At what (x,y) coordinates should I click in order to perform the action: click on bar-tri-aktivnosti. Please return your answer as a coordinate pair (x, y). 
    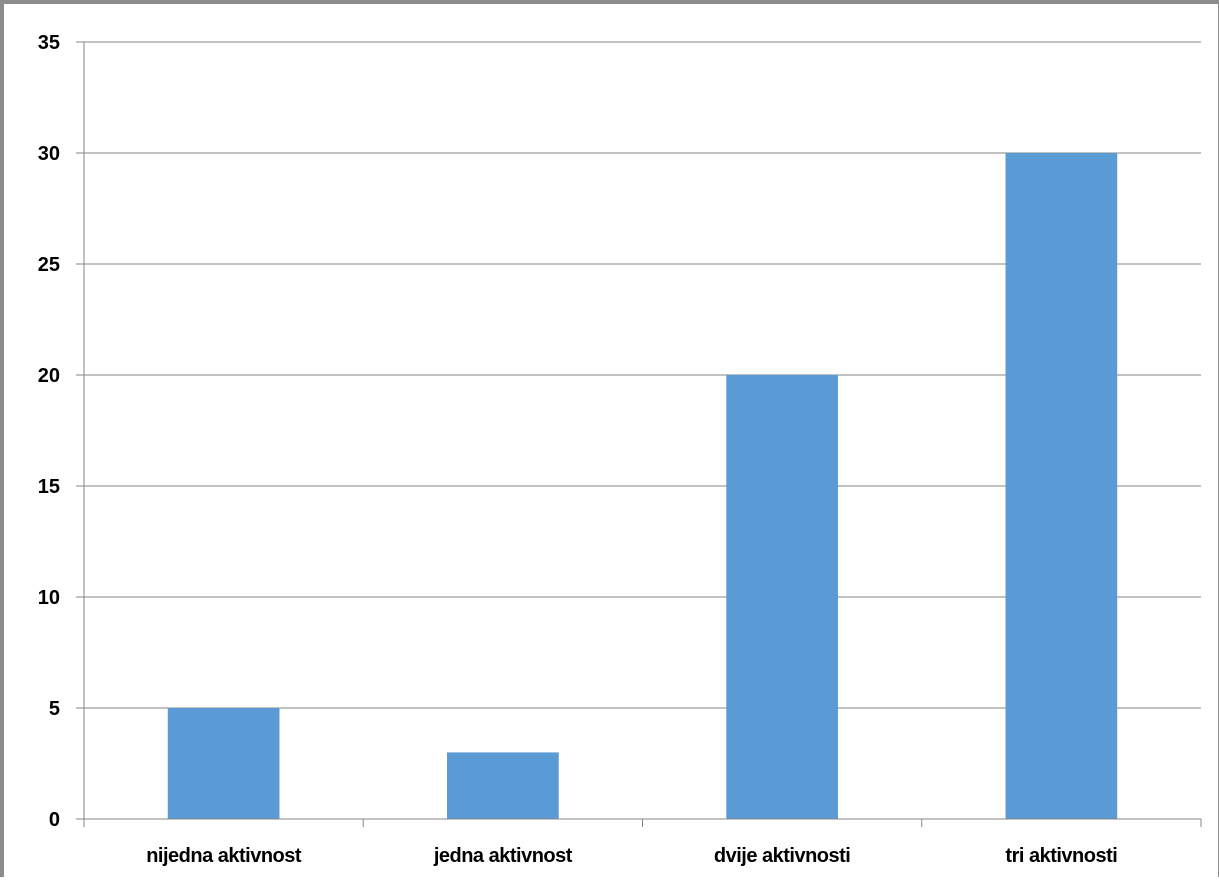
    Looking at the image, I should click on (1061, 486).